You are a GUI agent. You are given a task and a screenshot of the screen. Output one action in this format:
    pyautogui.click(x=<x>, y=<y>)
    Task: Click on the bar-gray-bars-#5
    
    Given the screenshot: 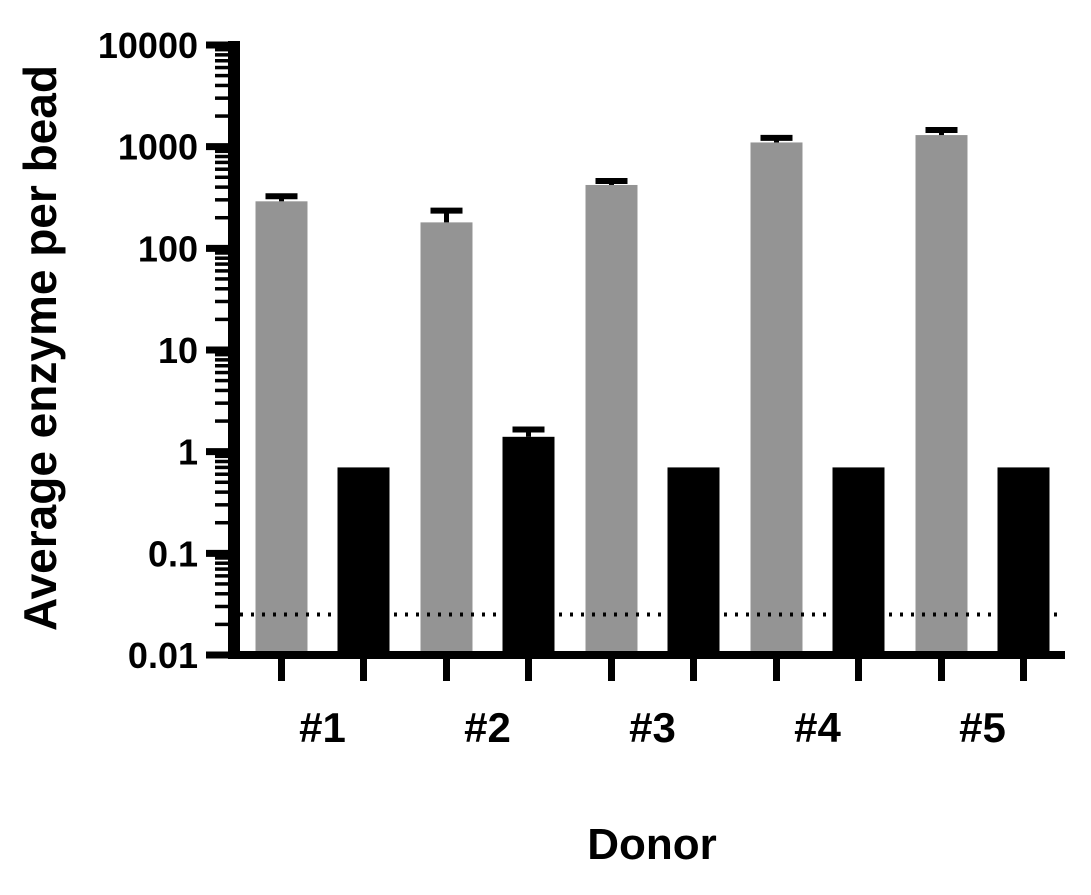 What is the action you would take?
    pyautogui.click(x=941, y=395)
    